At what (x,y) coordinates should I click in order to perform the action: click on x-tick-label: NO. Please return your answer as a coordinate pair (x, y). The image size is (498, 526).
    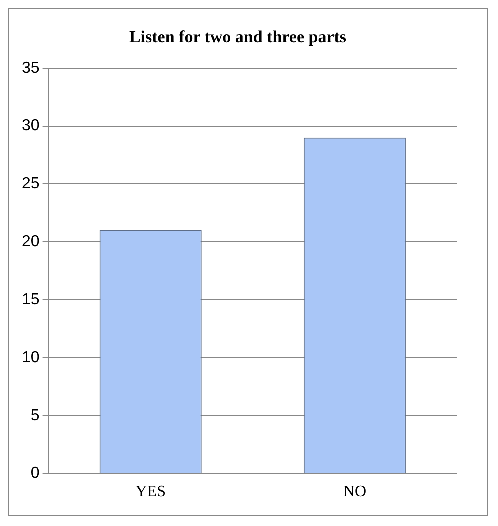
    Looking at the image, I should click on (355, 492).